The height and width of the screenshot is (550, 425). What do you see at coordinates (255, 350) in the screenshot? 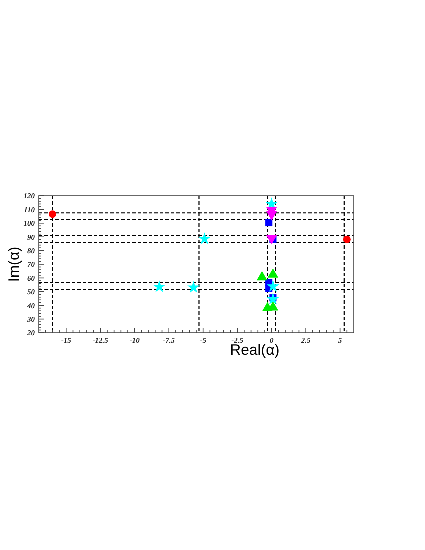
I see `x-axis-title: Real(α)` at bounding box center [255, 350].